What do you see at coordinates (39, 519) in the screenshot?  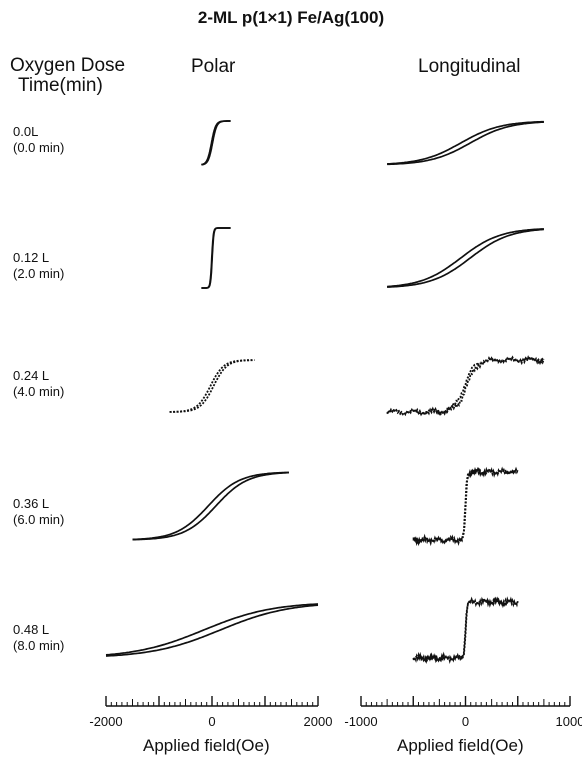 I see `row-time-4: (6.0 min)` at bounding box center [39, 519].